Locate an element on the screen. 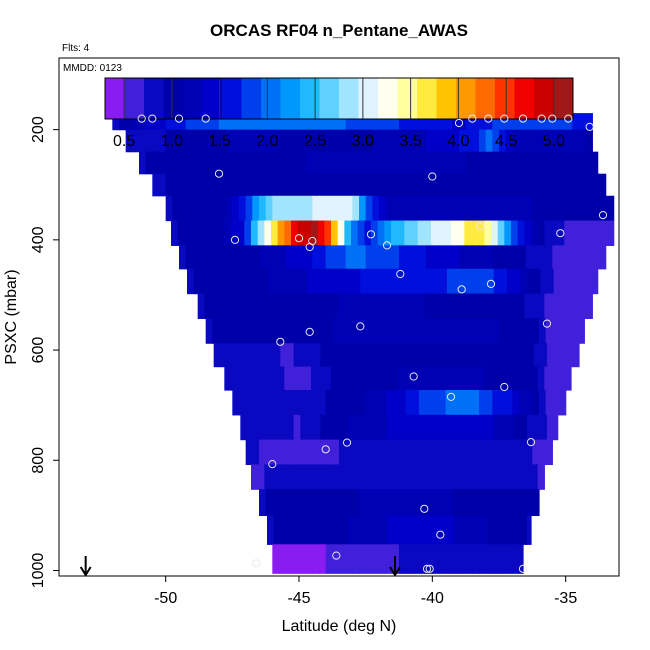 Image resolution: width=650 pixels, height=650 pixels. arrow-markers is located at coordinates (240, 566).